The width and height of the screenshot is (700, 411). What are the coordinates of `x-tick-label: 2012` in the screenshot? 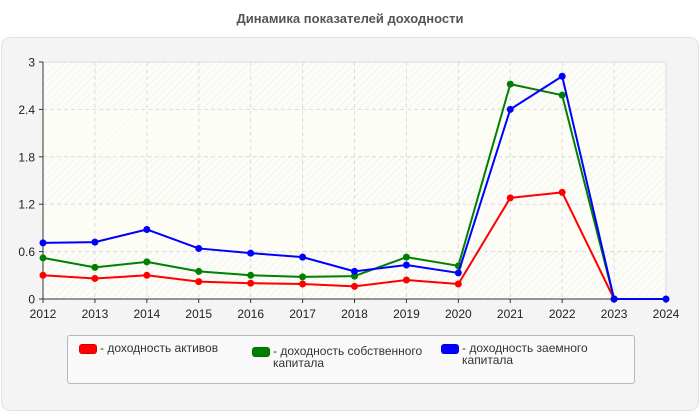 It's located at (43, 314).